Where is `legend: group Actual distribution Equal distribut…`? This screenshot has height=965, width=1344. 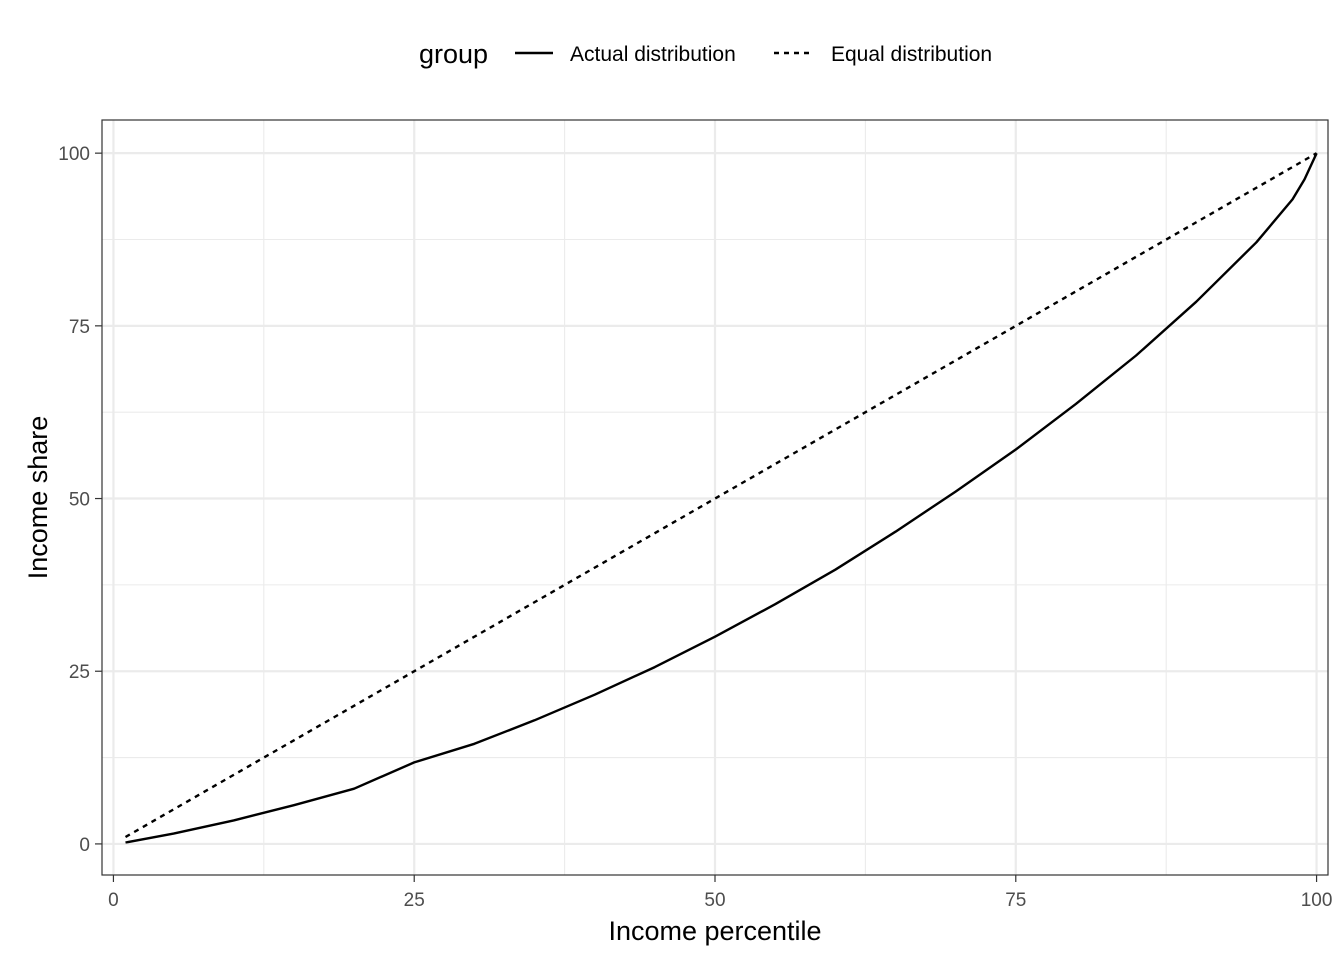
legend: group Actual distribution Equal distribut… is located at coordinates (705, 54).